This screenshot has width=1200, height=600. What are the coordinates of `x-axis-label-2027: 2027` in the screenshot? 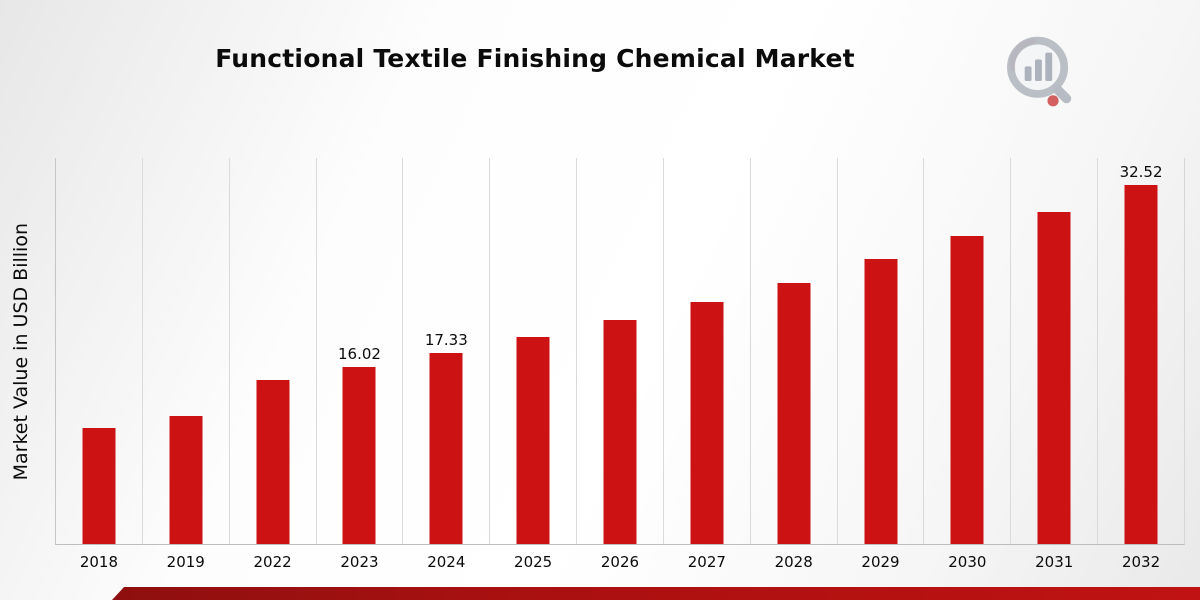 It's located at (706, 562).